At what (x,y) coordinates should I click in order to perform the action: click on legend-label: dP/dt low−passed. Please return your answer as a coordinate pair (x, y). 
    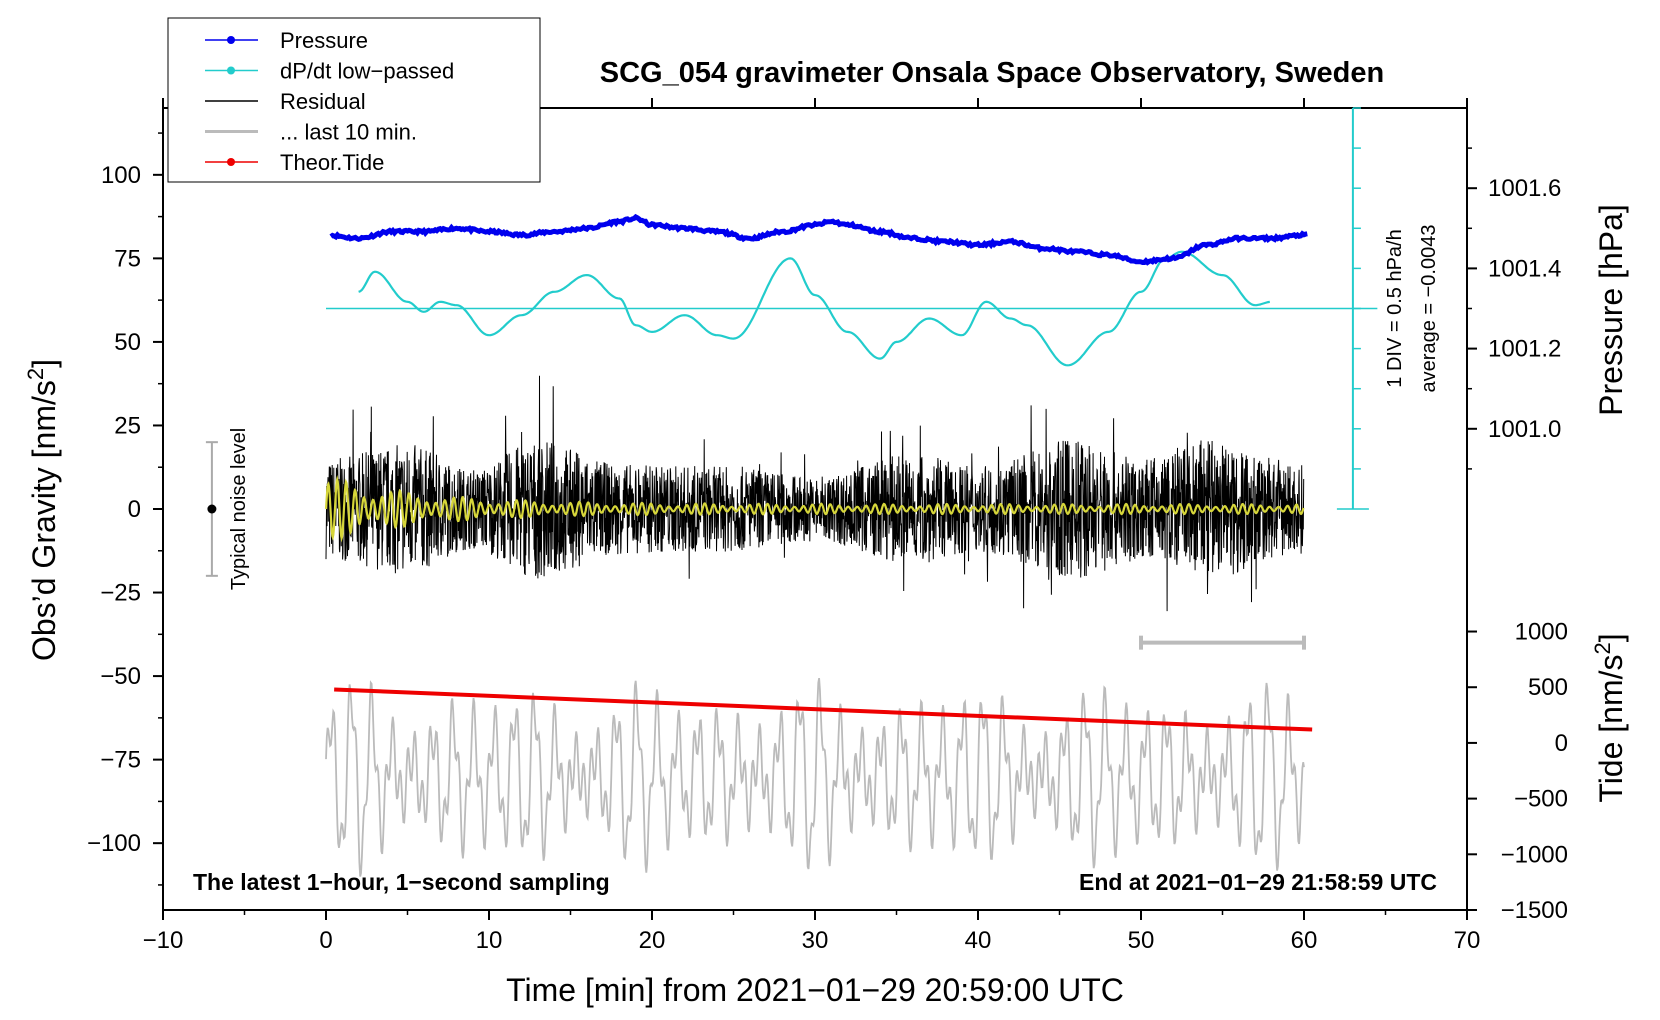
    Looking at the image, I should click on (367, 71).